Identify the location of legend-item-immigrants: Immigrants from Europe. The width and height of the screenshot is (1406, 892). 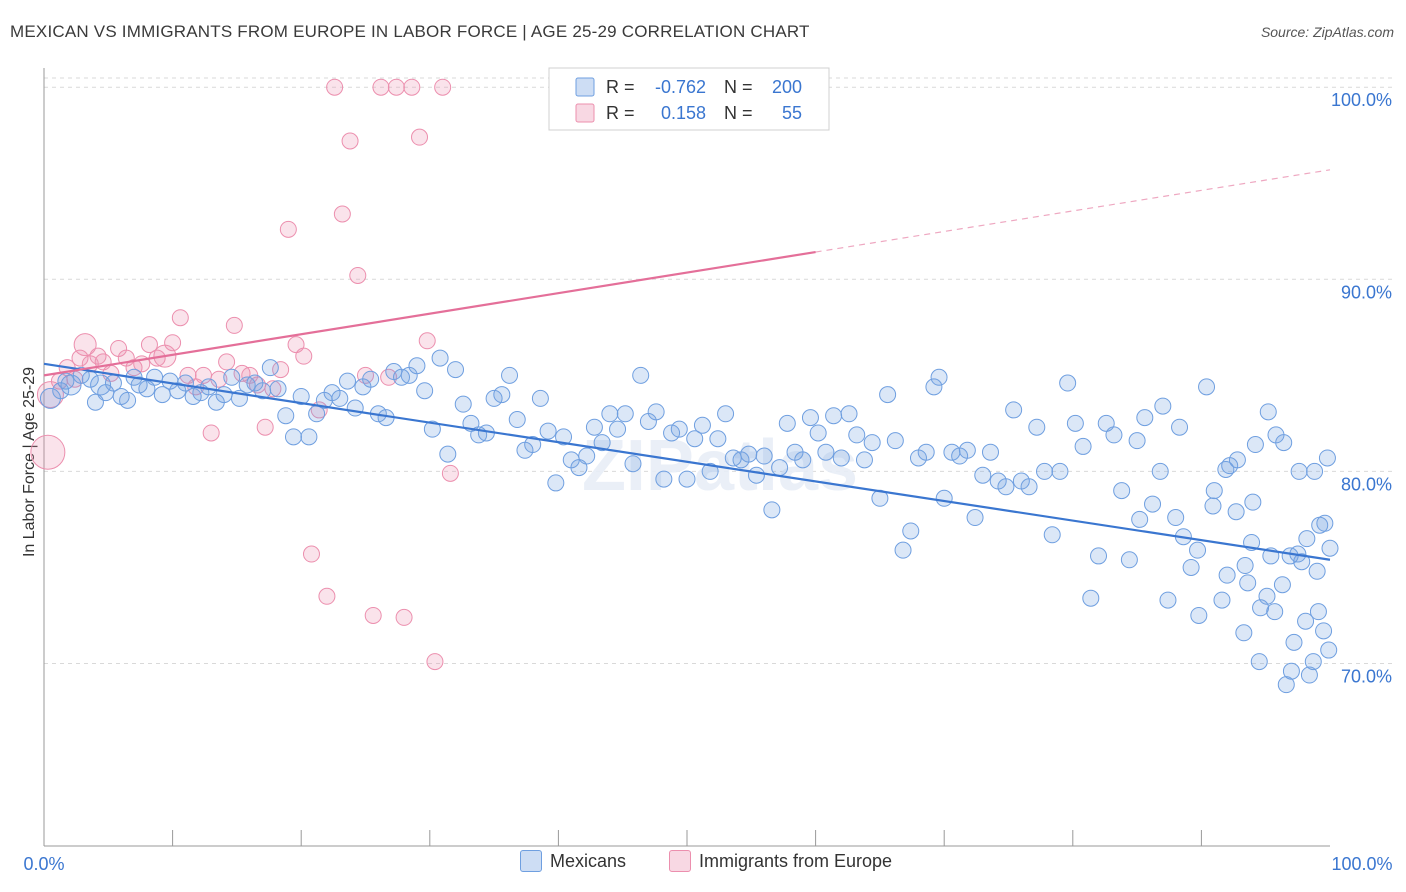
(780, 861).